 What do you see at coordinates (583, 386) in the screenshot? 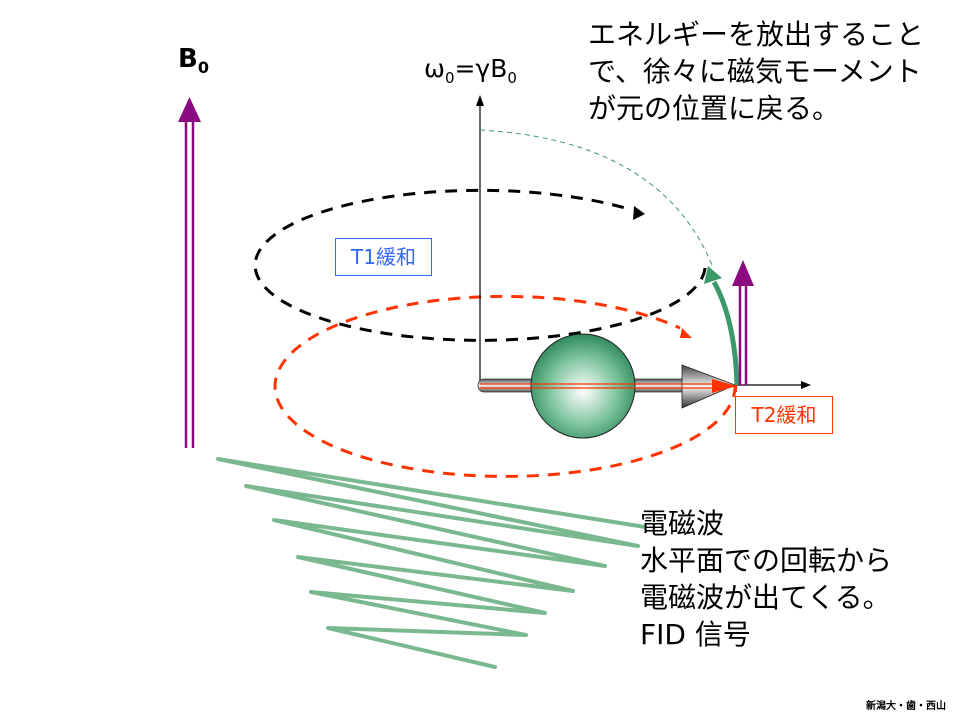
I see `nucleus-sphere` at bounding box center [583, 386].